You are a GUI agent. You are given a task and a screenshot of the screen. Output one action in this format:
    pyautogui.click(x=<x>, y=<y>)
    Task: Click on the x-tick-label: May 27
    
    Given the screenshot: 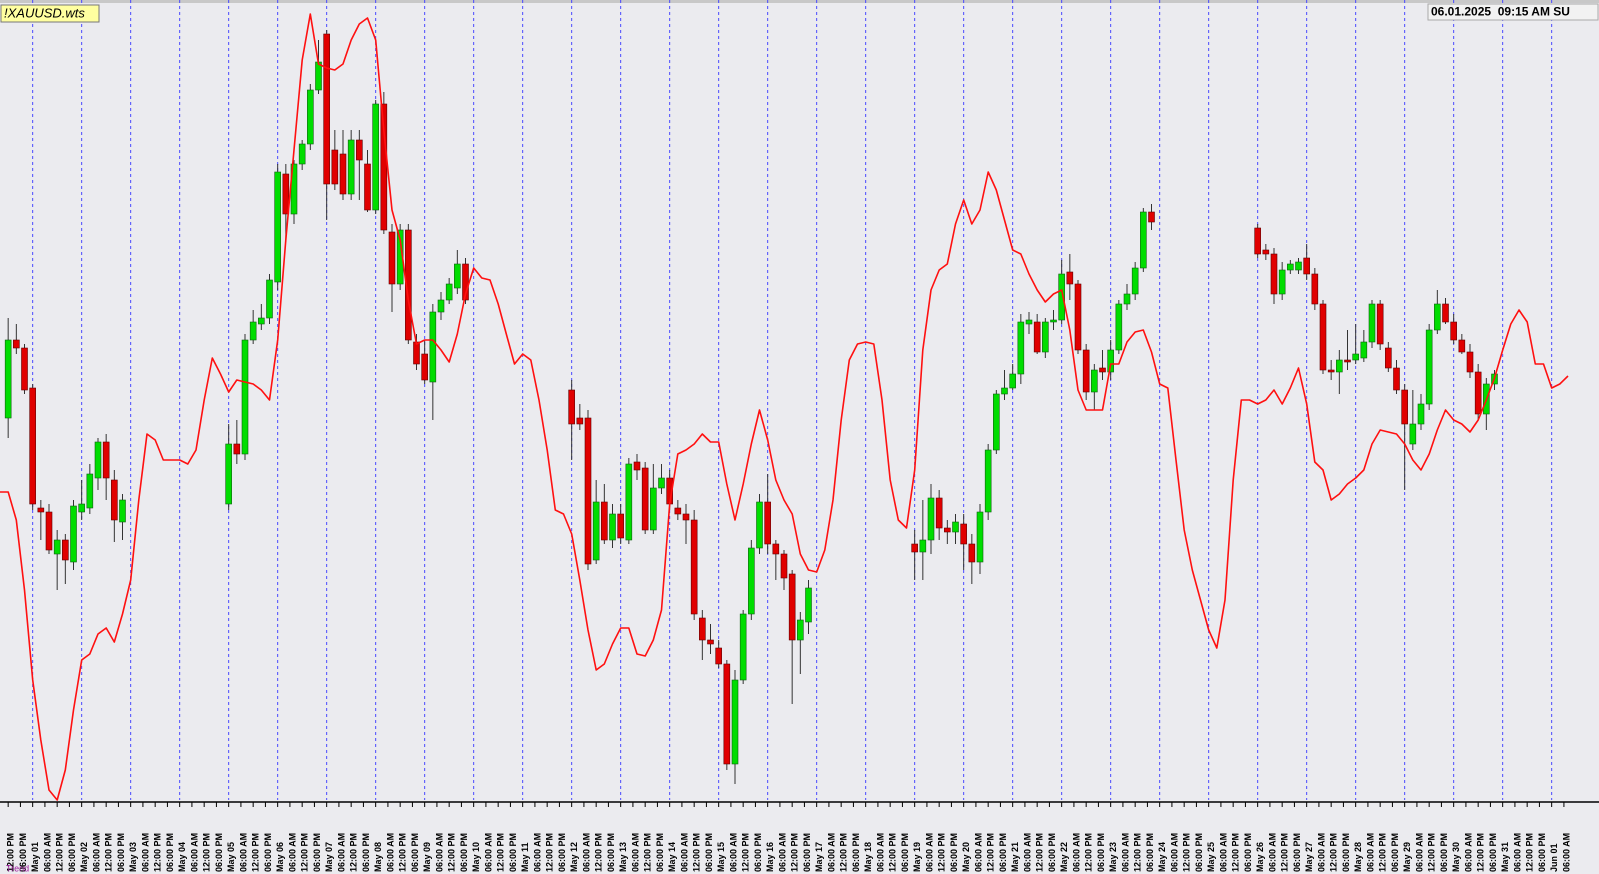 What is the action you would take?
    pyautogui.click(x=1309, y=857)
    